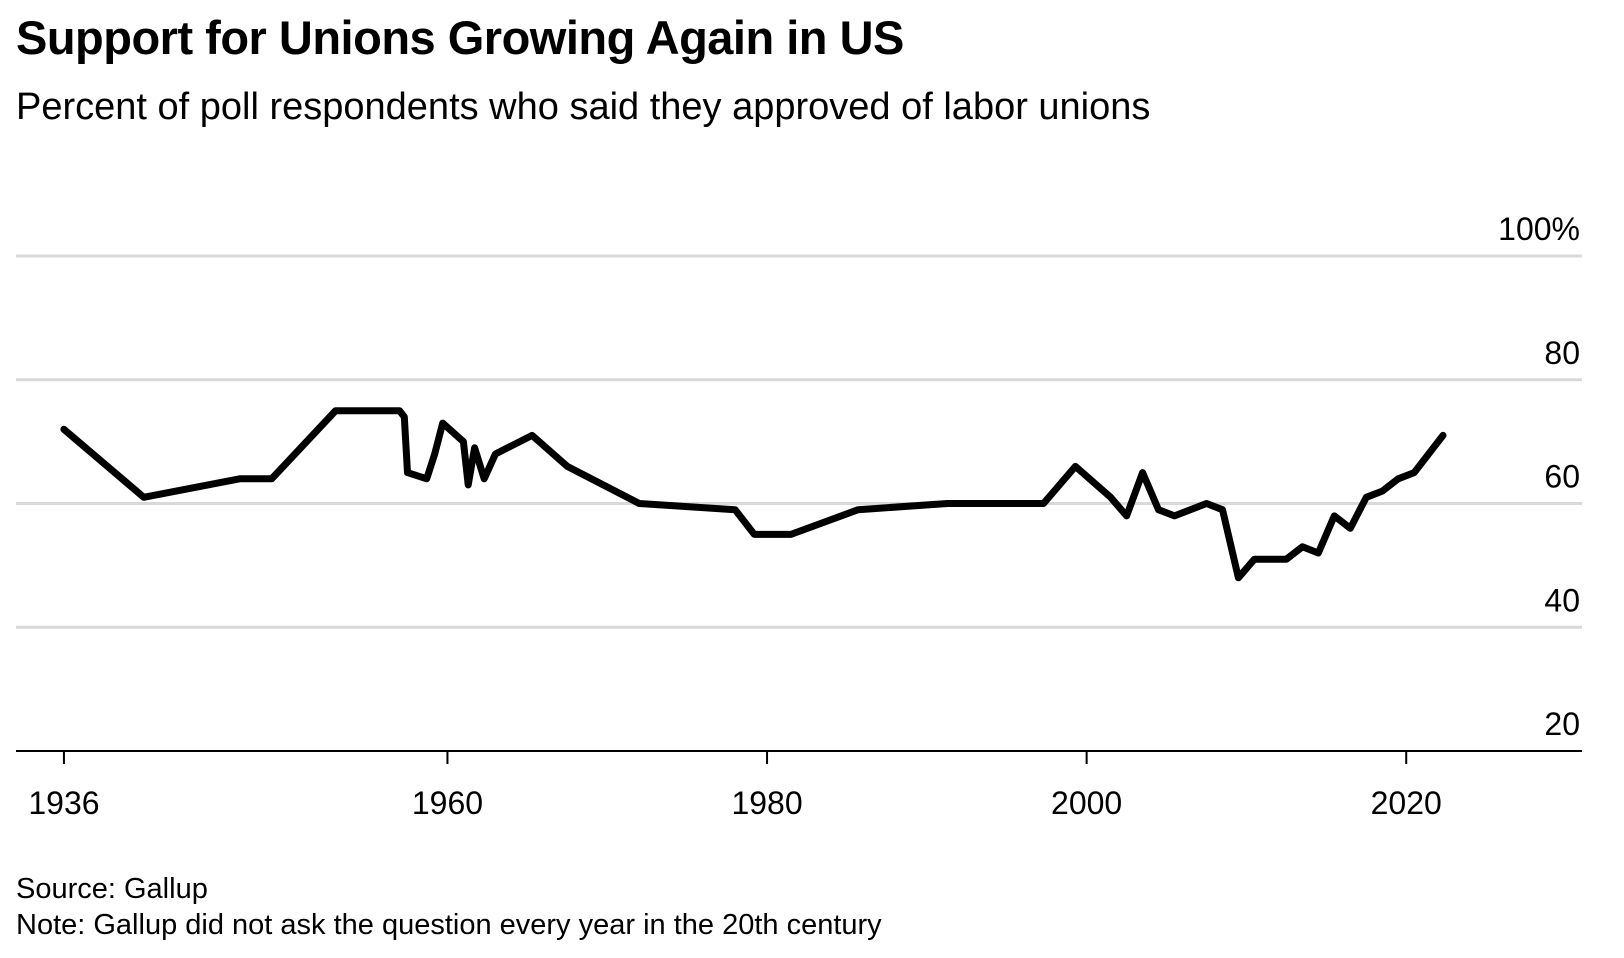  What do you see at coordinates (1562, 477) in the screenshot?
I see `y-tick-label: 60` at bounding box center [1562, 477].